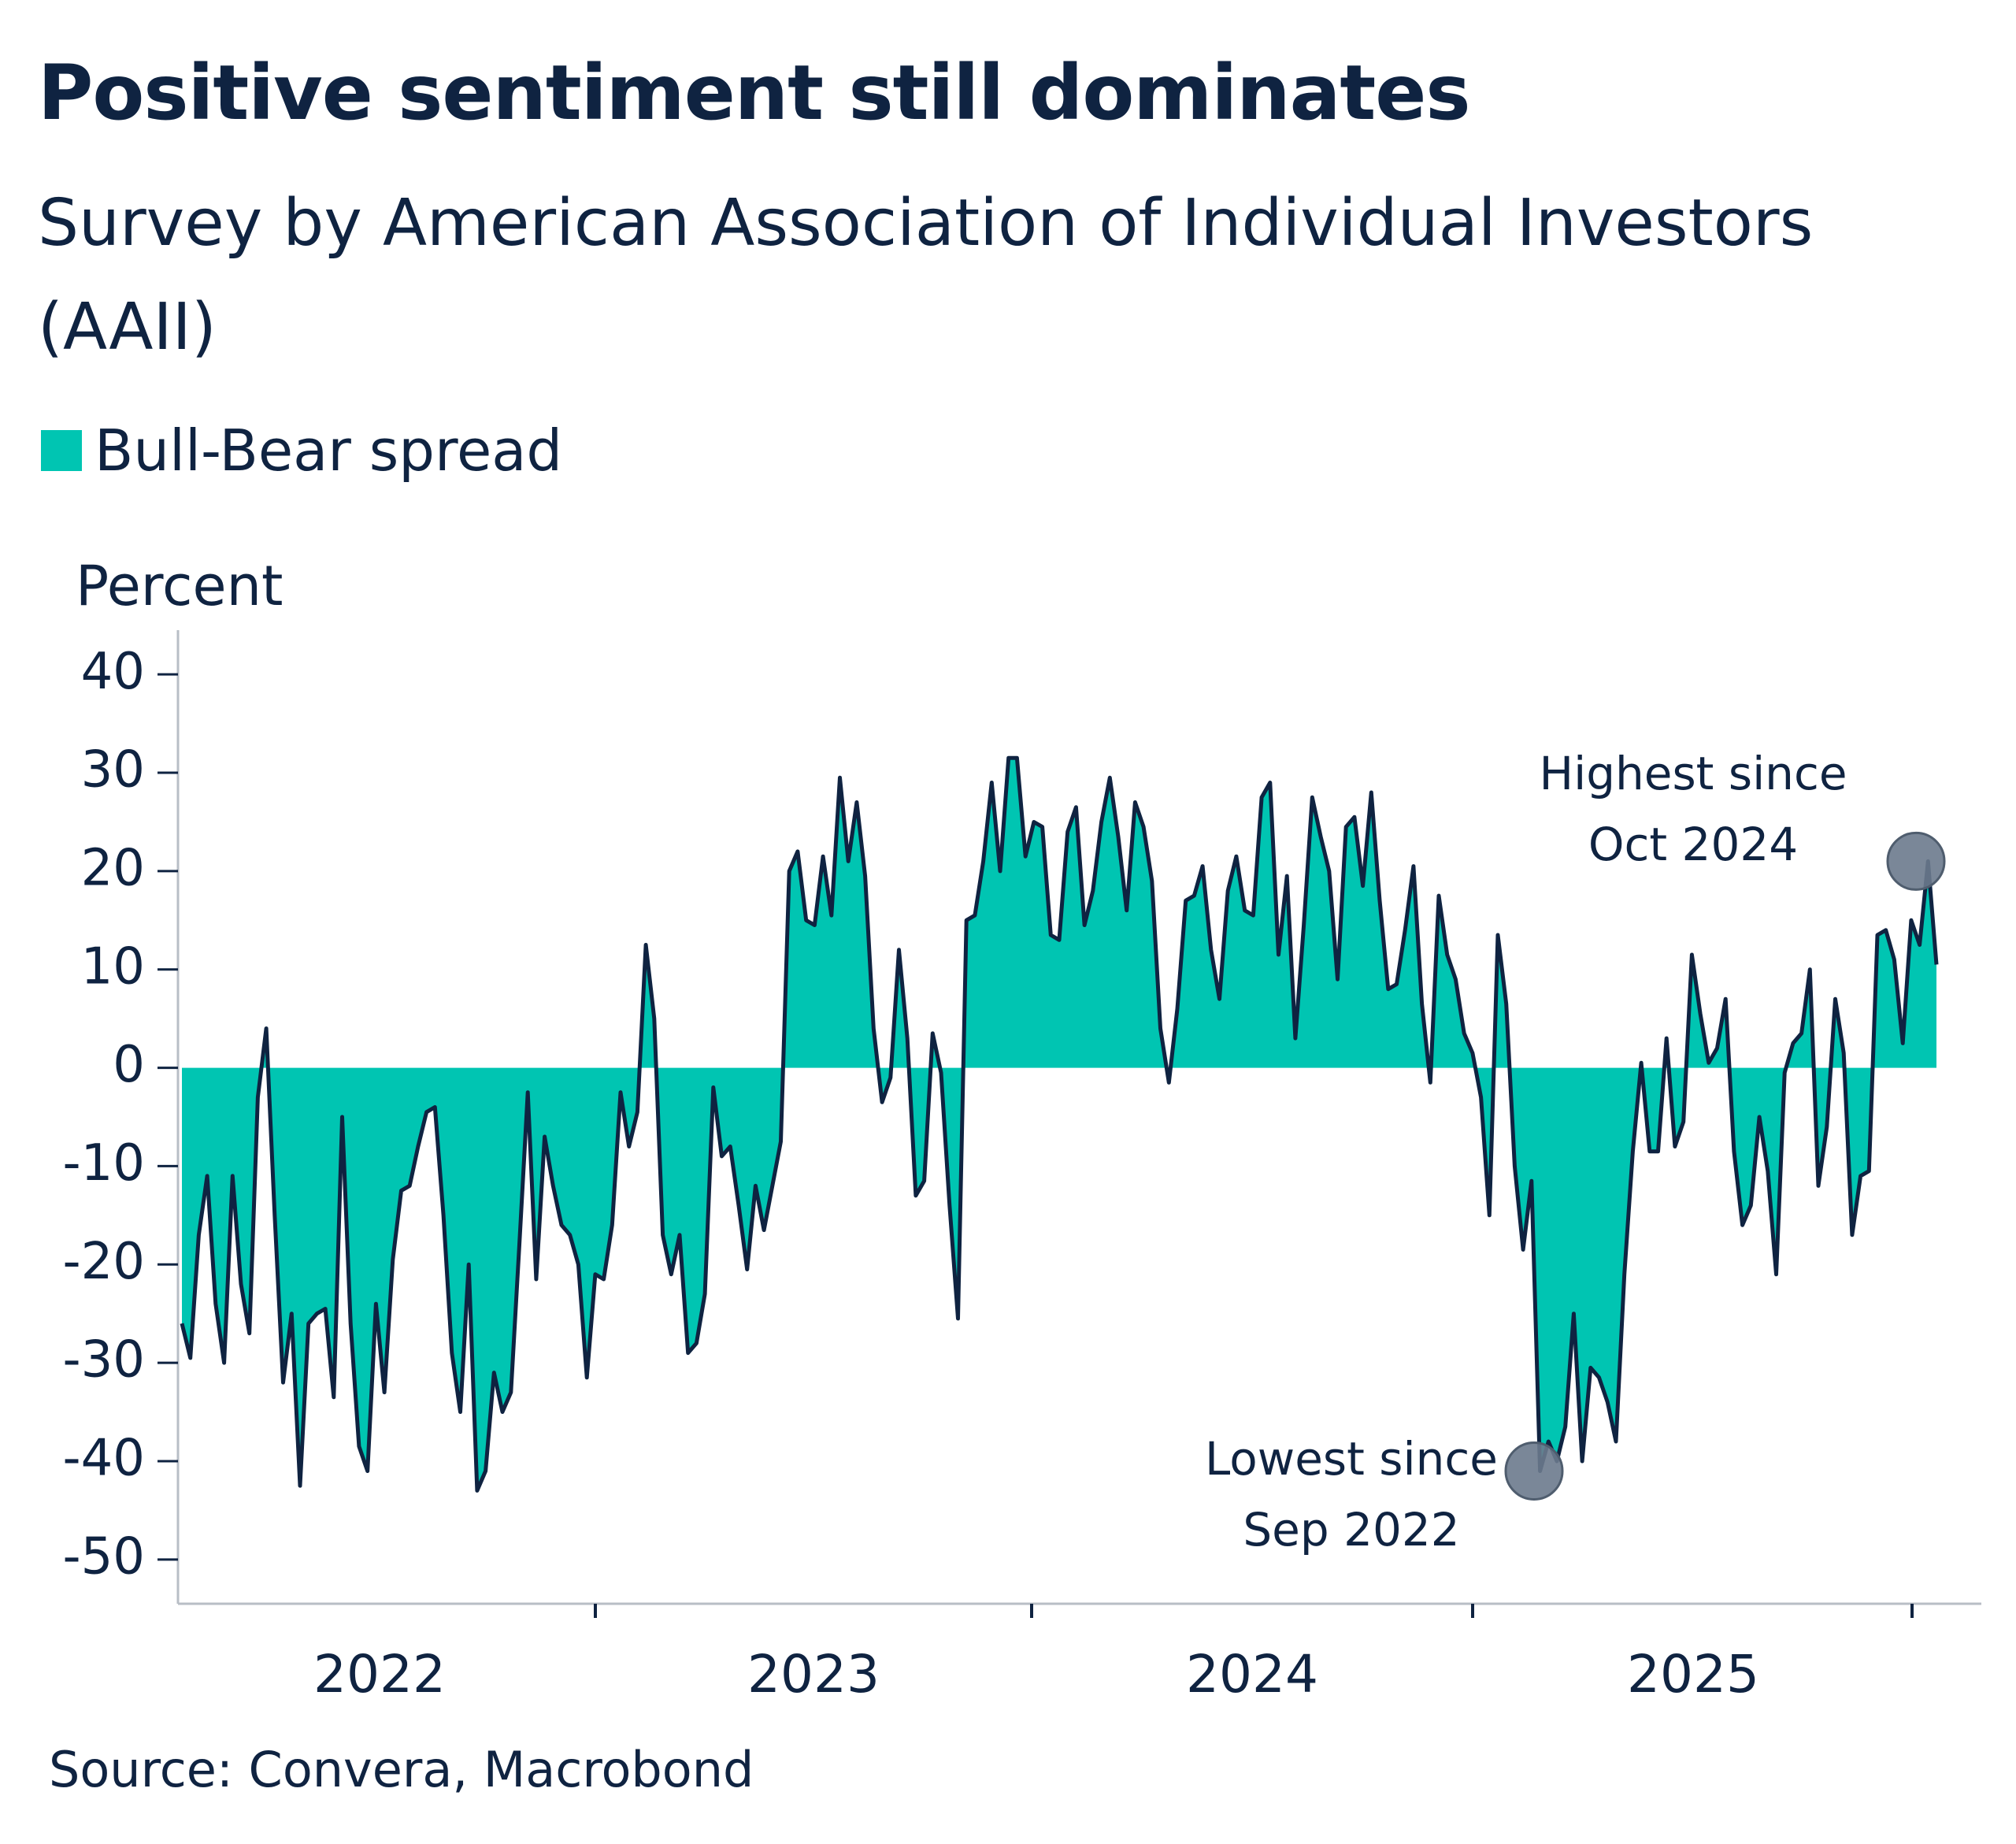 The width and height of the screenshot is (2016, 1844). Describe the element at coordinates (103, 1556) in the screenshot. I see `y-tick-label: -50` at that location.